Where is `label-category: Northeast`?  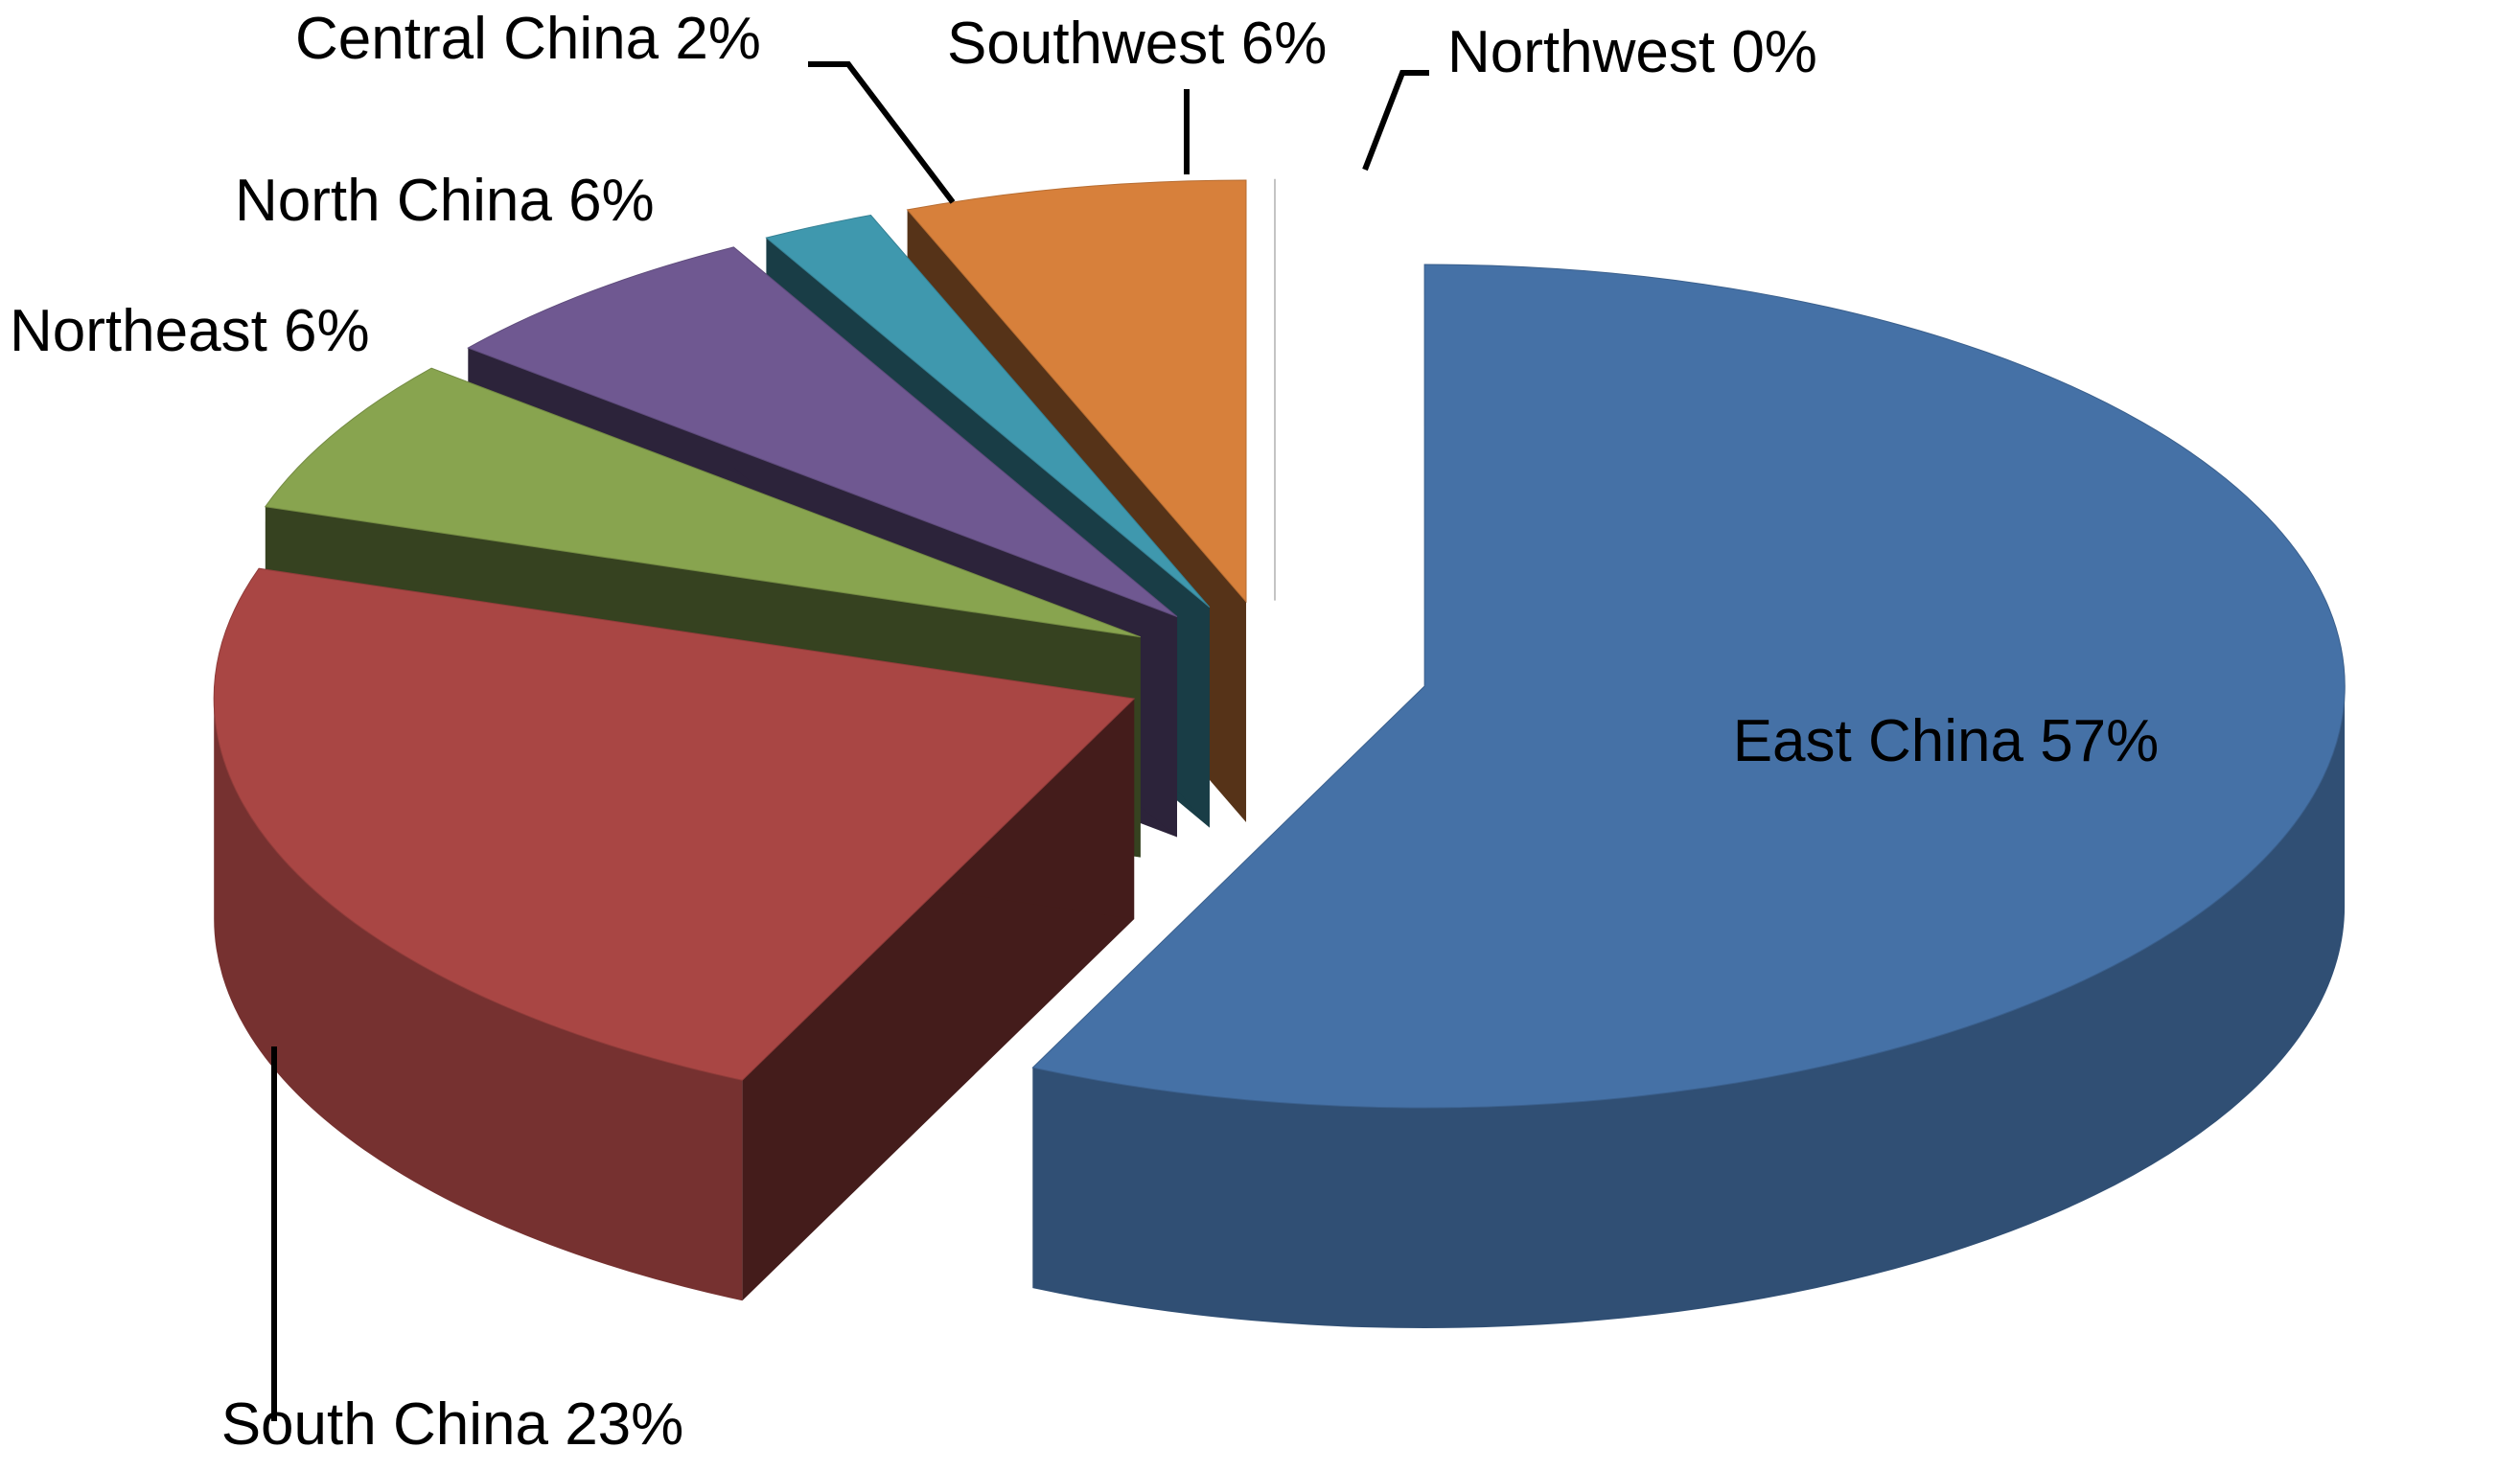
label-category: Northeast is located at coordinates (139, 331).